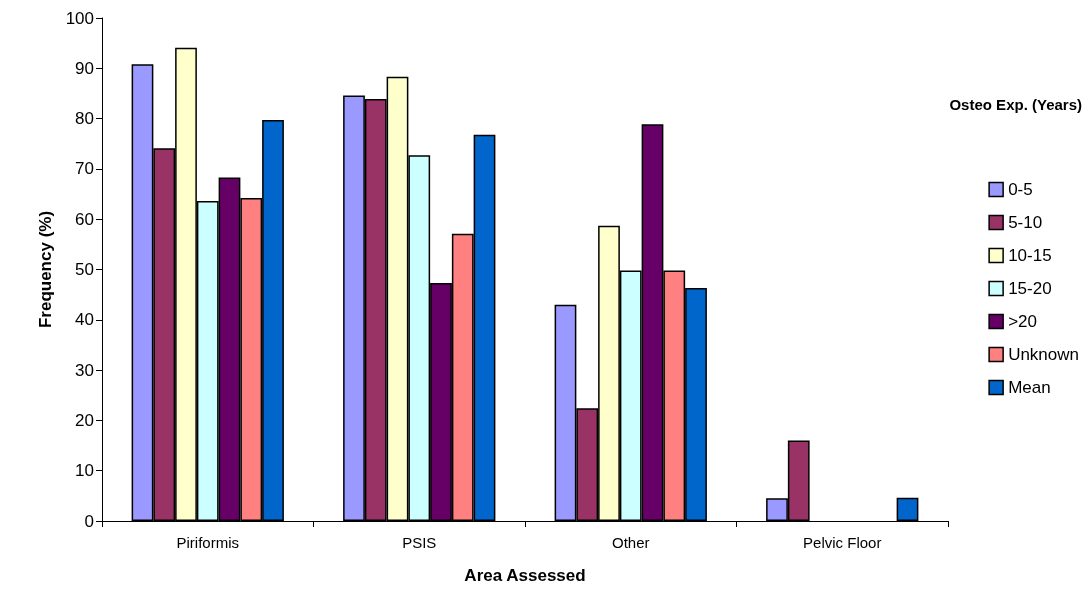 The width and height of the screenshot is (1092, 605). I want to click on legend-label: 5-10, so click(1025, 222).